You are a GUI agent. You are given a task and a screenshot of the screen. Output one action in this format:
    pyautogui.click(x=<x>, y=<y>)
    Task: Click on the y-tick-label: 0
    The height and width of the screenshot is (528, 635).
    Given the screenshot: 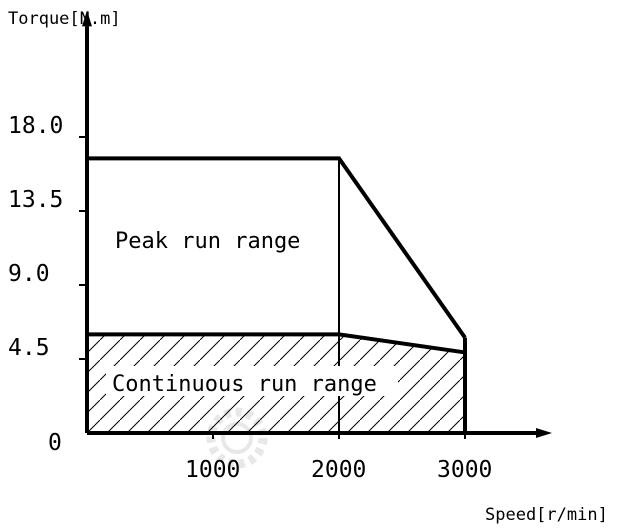 What is the action you would take?
    pyautogui.click(x=55, y=443)
    